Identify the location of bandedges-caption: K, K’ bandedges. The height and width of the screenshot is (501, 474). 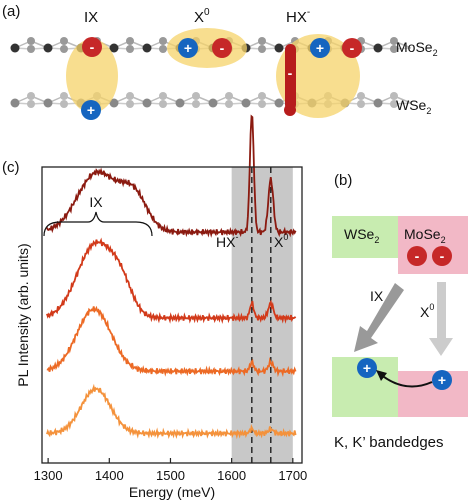
(389, 442).